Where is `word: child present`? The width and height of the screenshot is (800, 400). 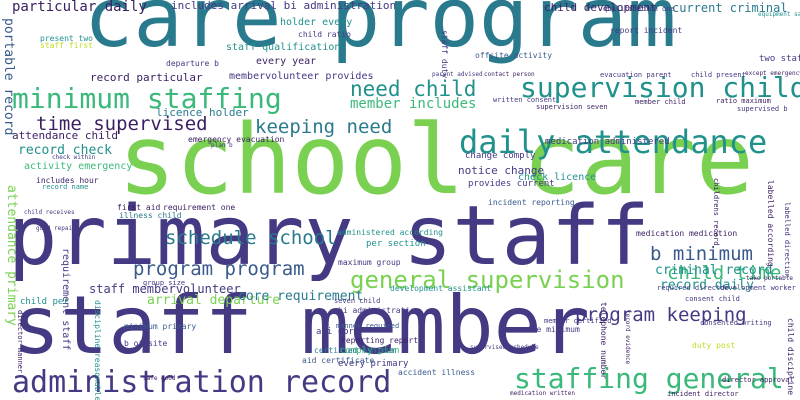 word: child present is located at coordinates (718, 75).